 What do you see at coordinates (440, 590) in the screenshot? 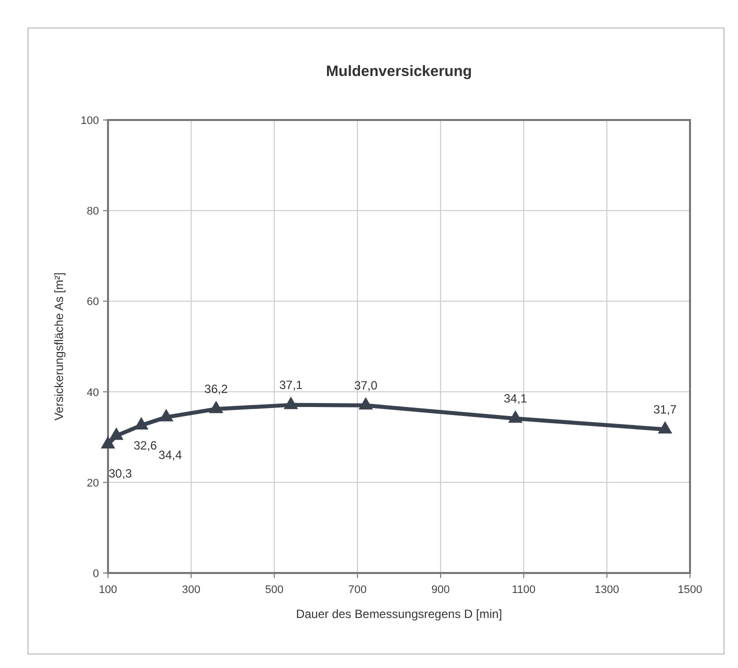
I see `x-tick-label: 900` at bounding box center [440, 590].